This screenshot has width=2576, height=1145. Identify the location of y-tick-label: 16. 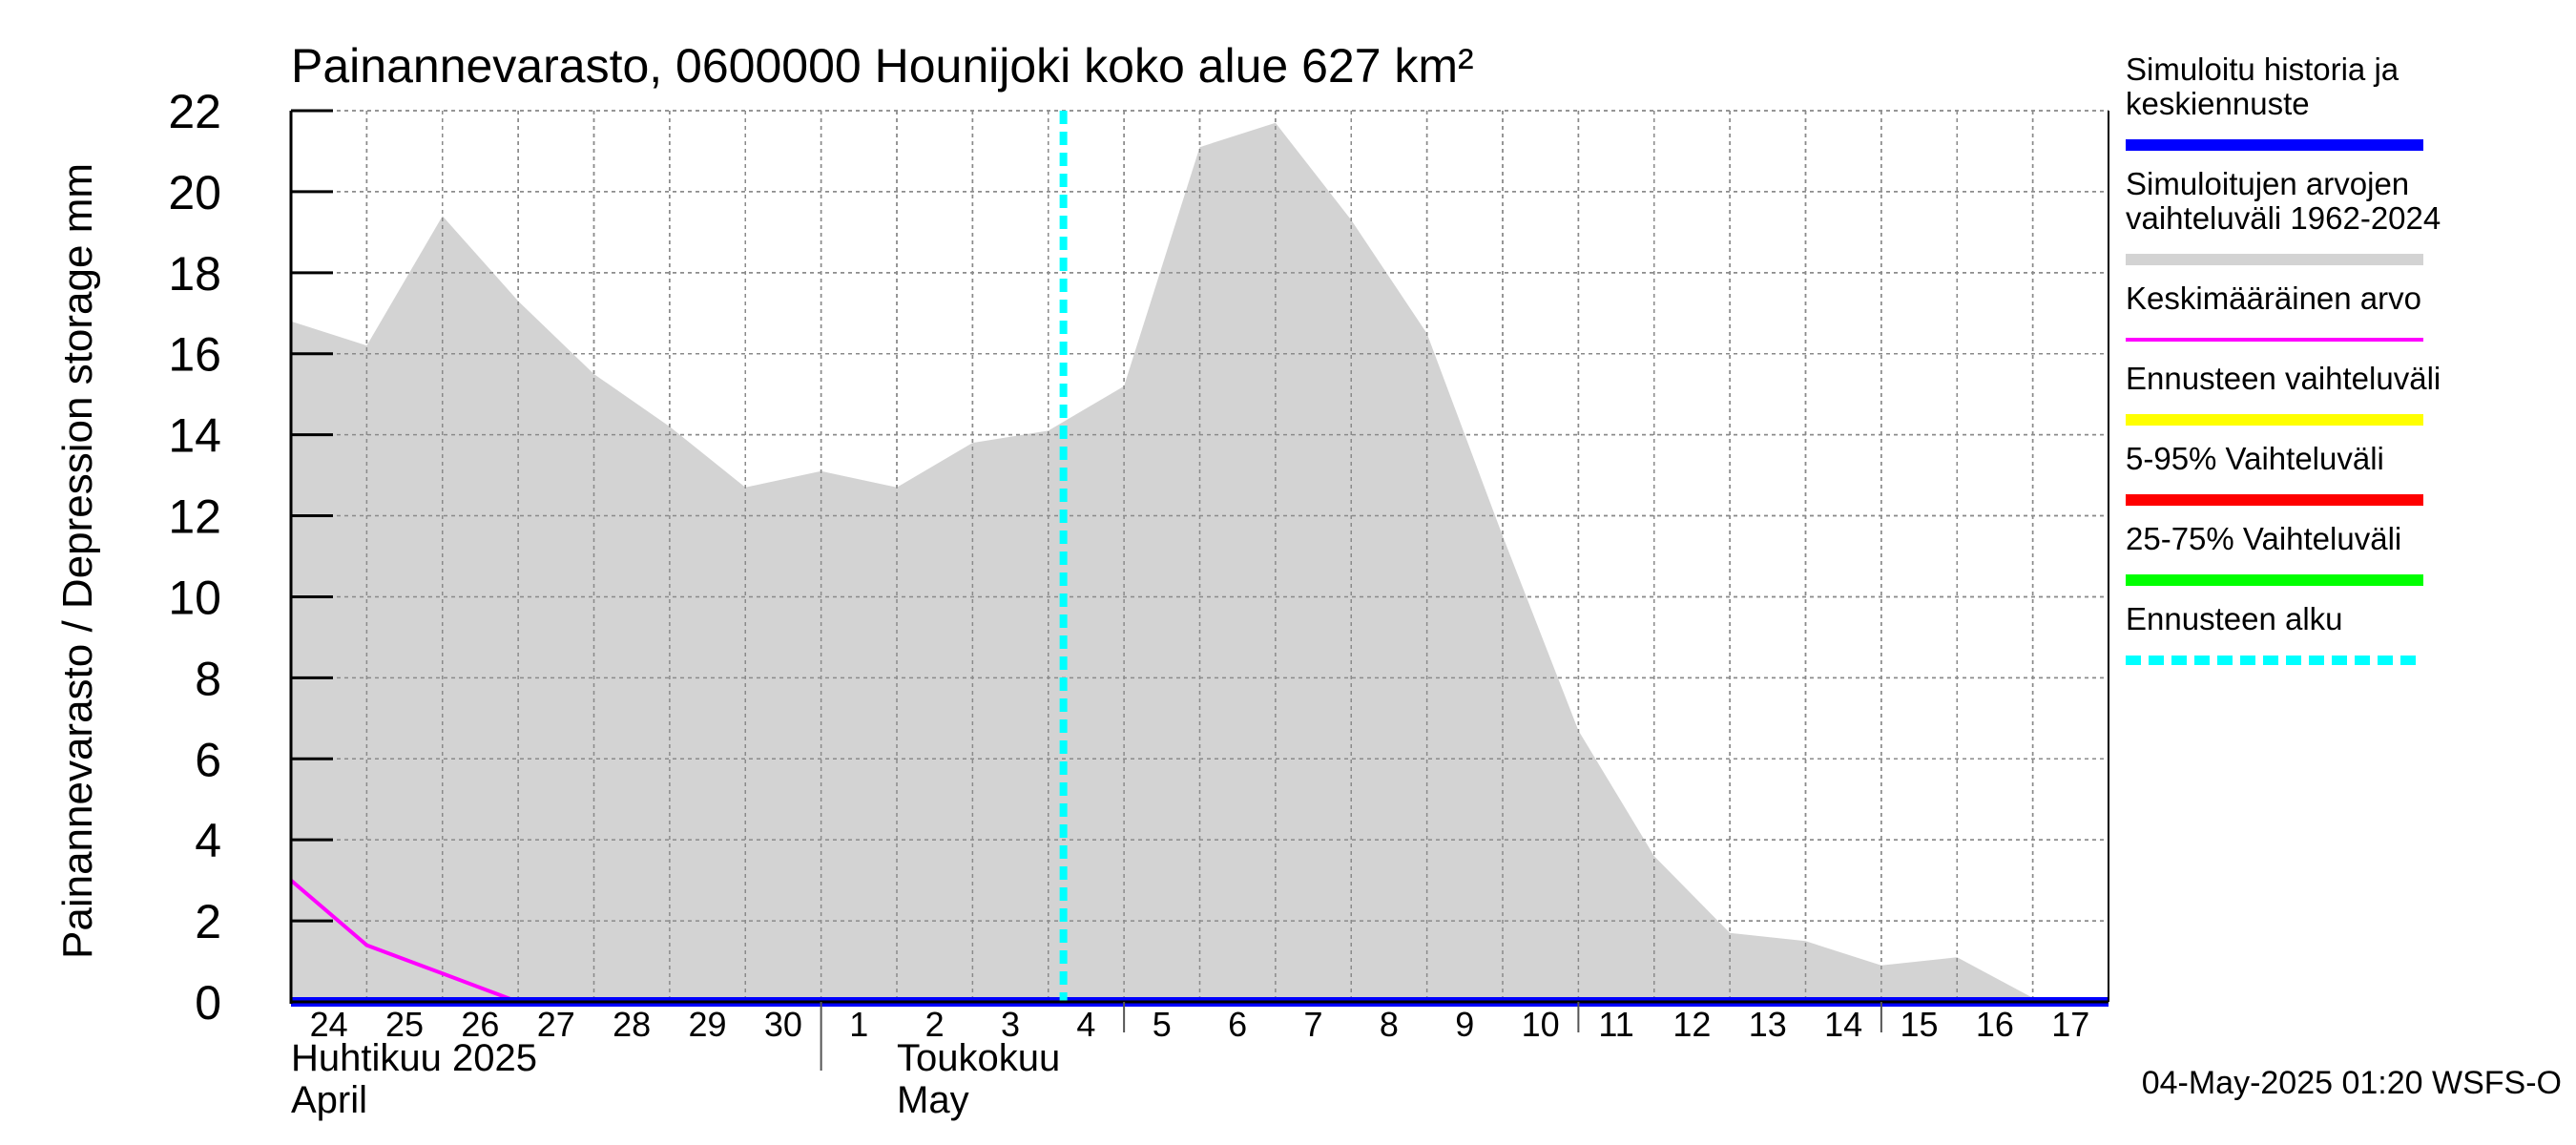
(194, 355).